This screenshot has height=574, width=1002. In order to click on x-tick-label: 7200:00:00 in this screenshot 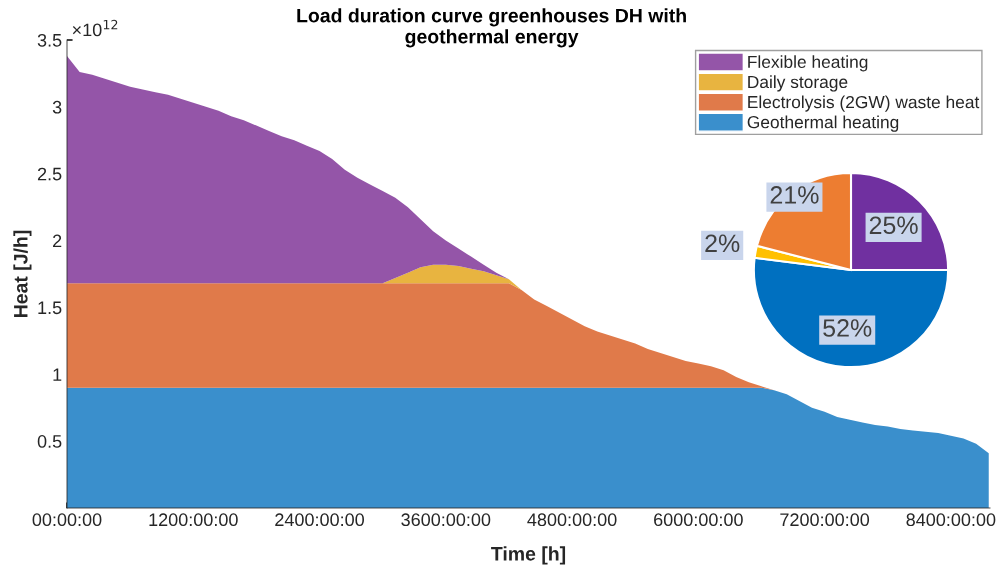, I will do `click(825, 520)`.